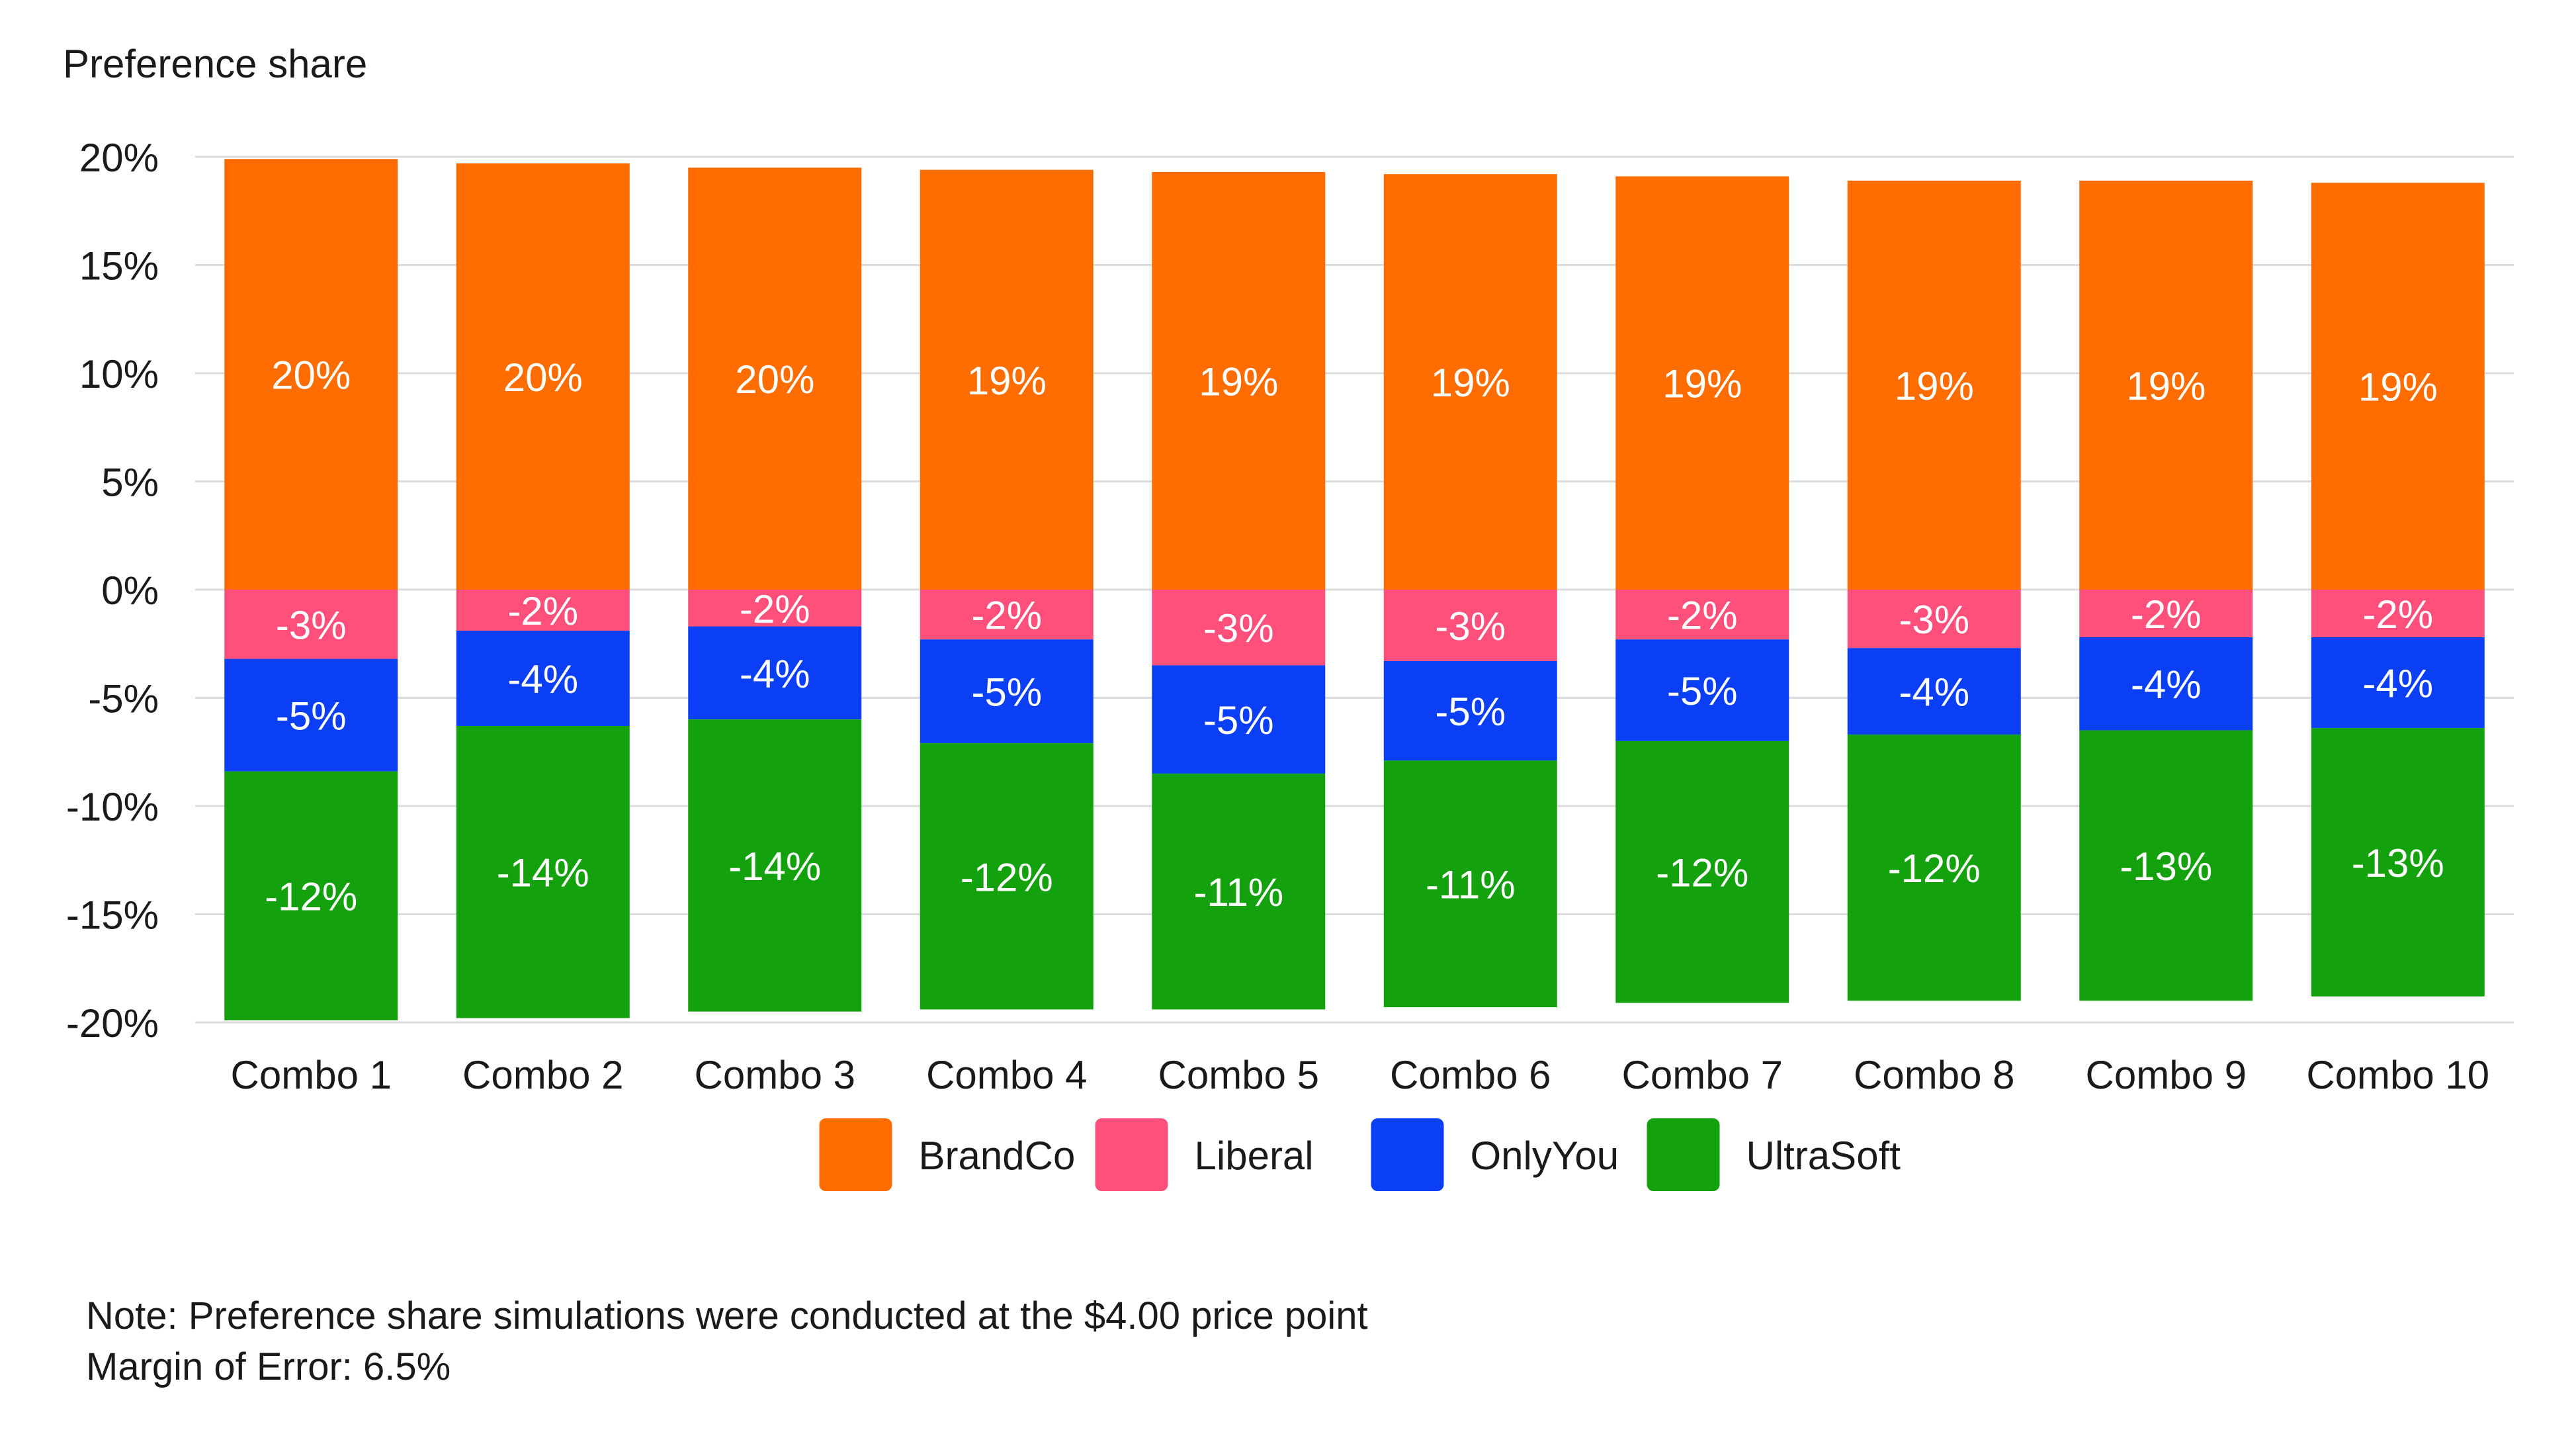  Describe the element at coordinates (311, 1075) in the screenshot. I see `x-tick-label: Combo 1` at that location.